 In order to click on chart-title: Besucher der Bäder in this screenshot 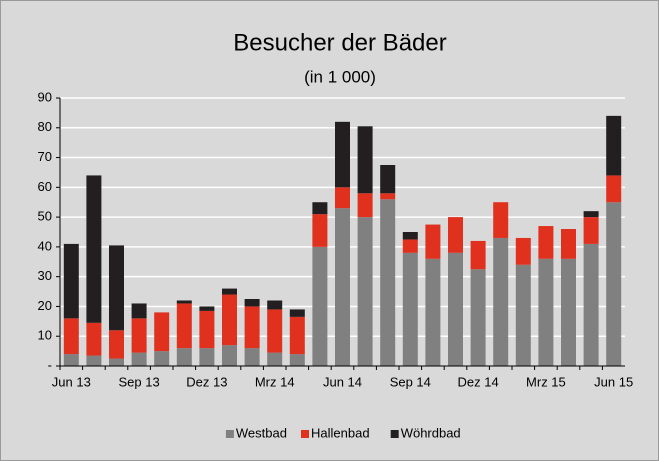, I will do `click(339, 42)`.